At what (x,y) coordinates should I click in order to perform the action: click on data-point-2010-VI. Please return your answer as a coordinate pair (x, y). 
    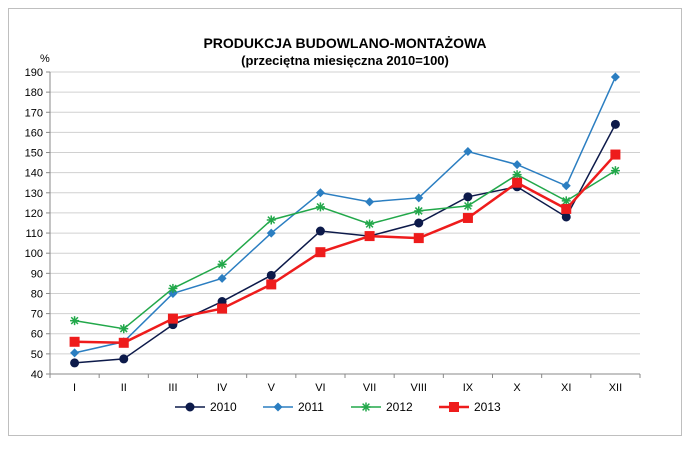
    Looking at the image, I should click on (320, 231).